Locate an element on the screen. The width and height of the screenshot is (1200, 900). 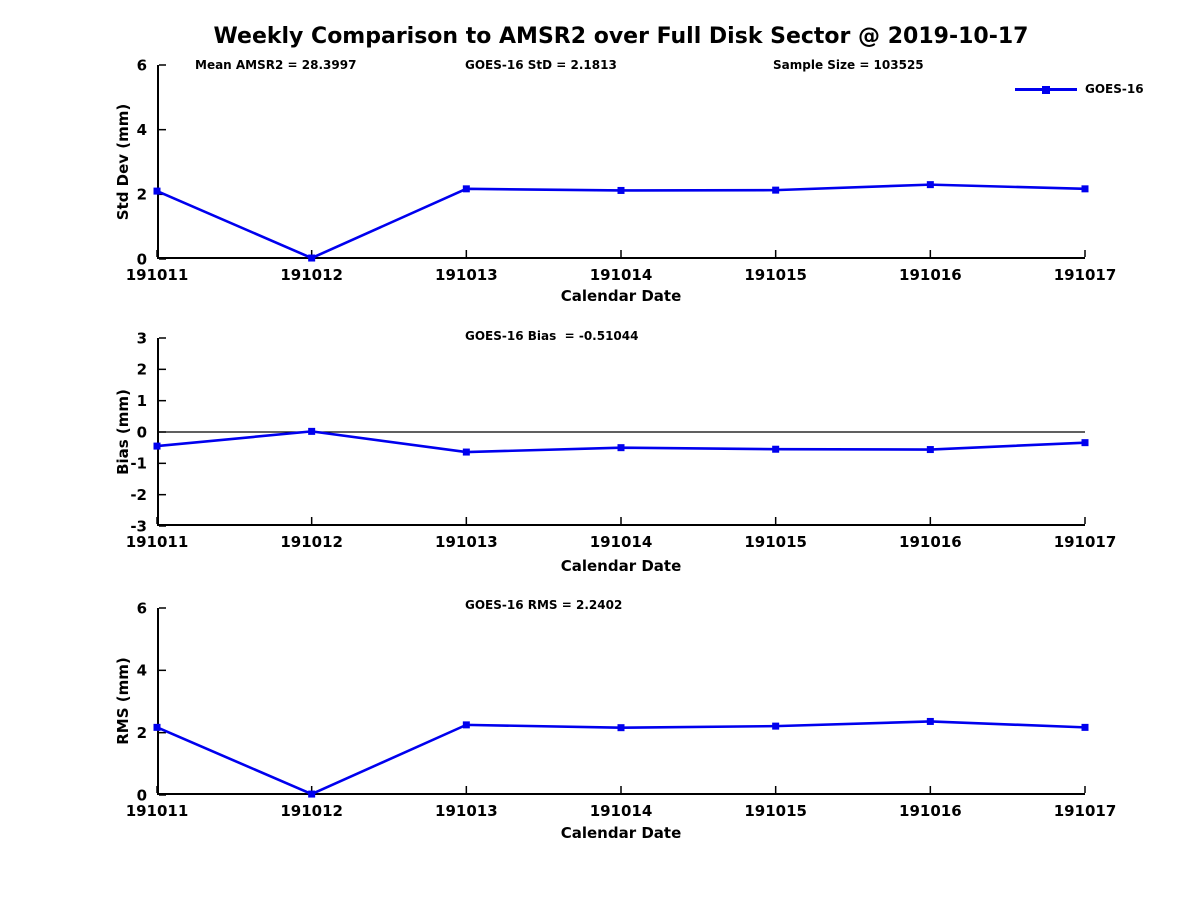
stat-sample-size: Sample Size = 103525 is located at coordinates (848, 65).